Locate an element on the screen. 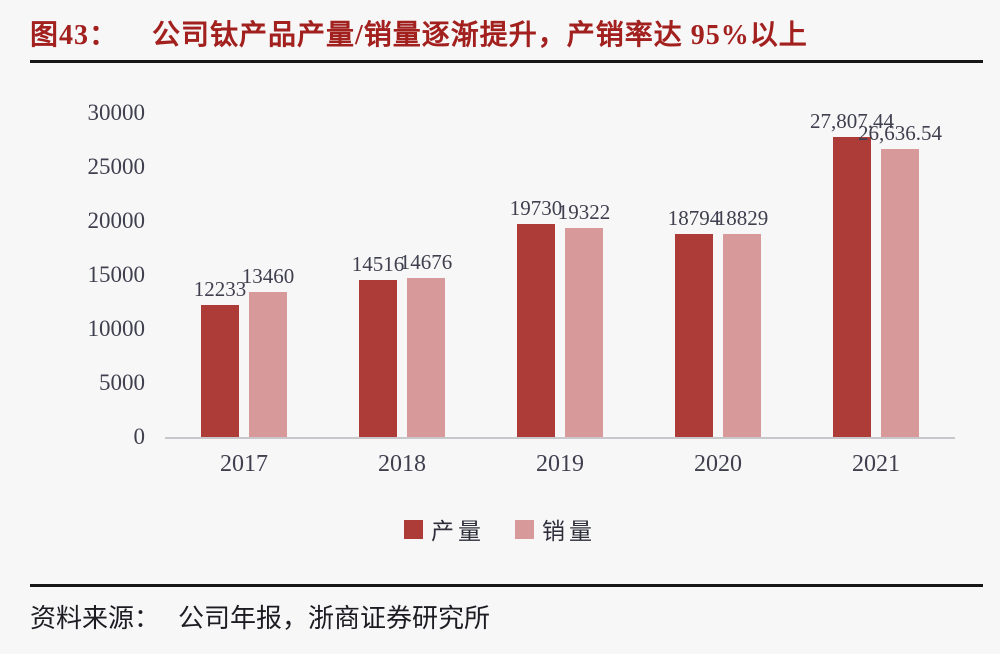 This screenshot has height=654, width=1000. figure-title-text: 公司钛产品产量/销量逐渐提升，产销率达 95%以上 is located at coordinates (480, 35).